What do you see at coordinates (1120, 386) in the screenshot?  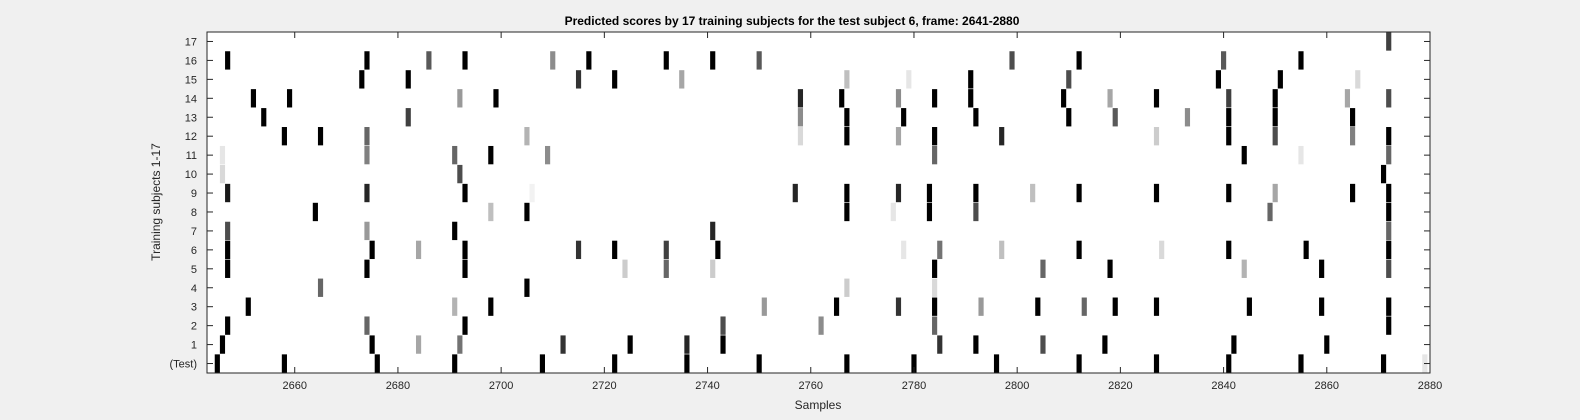 I see `x-tick-label: 2820` at bounding box center [1120, 386].